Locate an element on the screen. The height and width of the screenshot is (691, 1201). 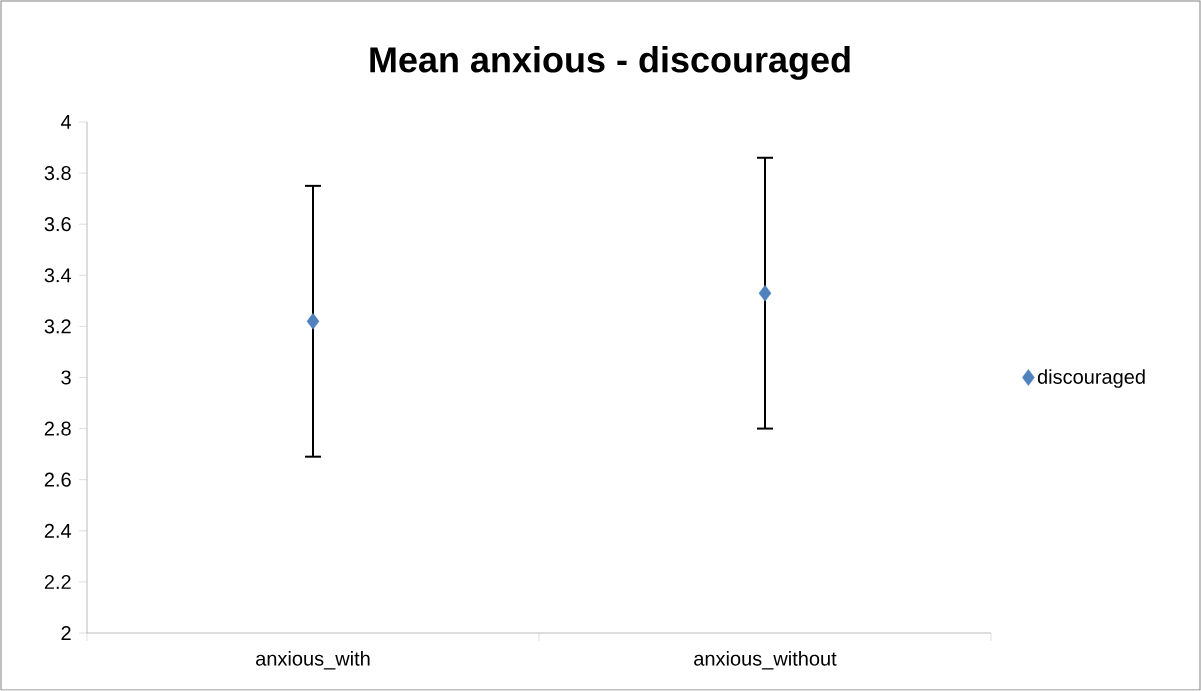
y-tick-label: 3 is located at coordinates (66, 377).